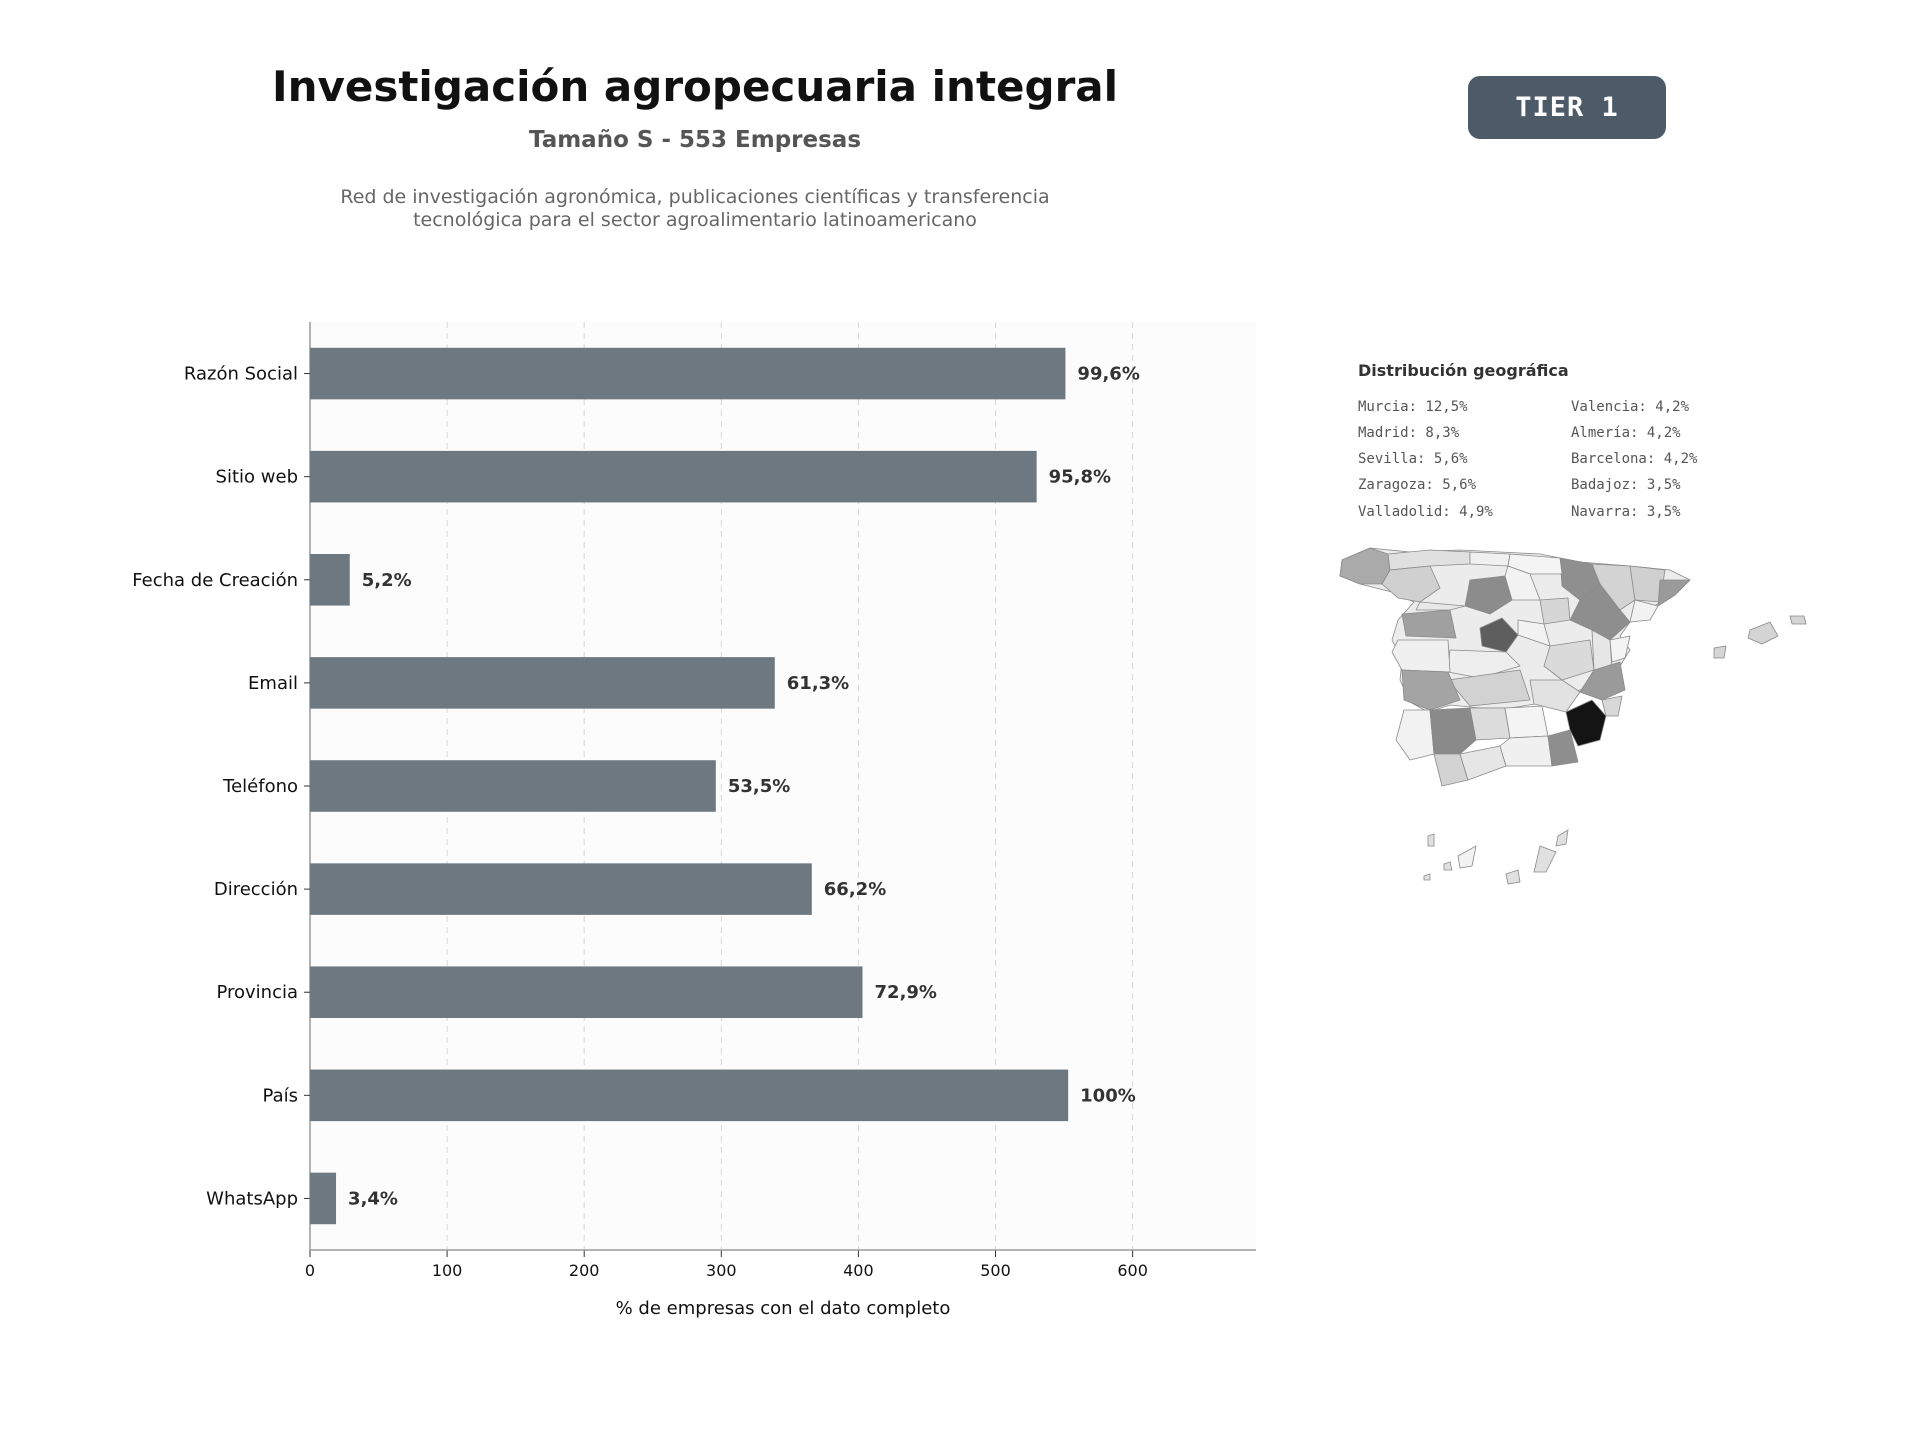 The height and width of the screenshot is (1440, 1920). Describe the element at coordinates (783, 1308) in the screenshot. I see `x-axis-label: % de empresas con el dato completo` at that location.